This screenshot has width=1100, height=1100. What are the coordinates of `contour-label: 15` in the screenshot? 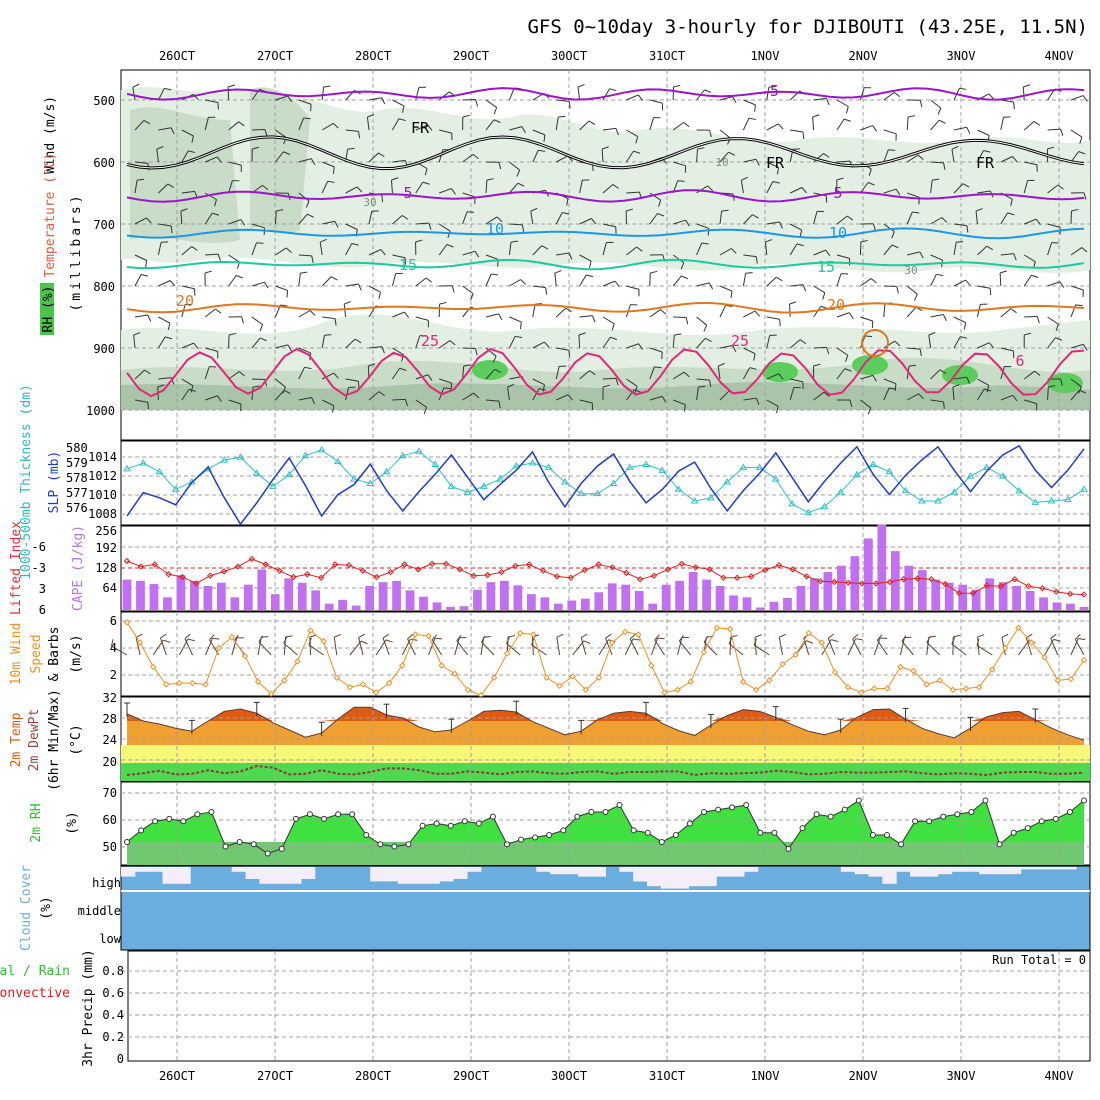 It's located at (826, 267).